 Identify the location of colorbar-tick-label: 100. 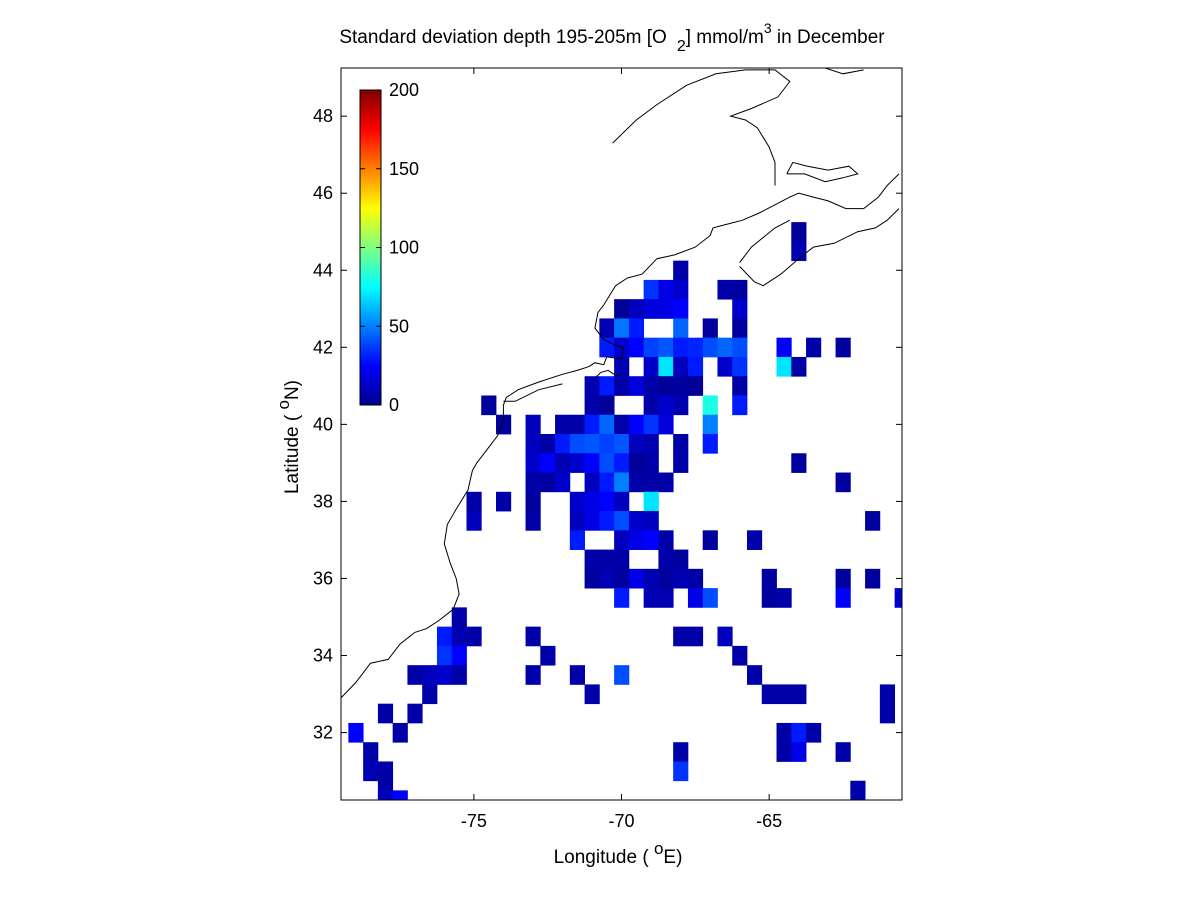
(404, 248).